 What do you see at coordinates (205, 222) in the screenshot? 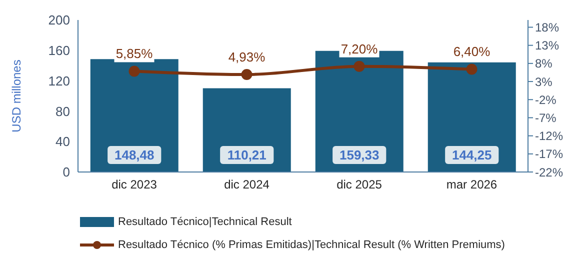
I see `legend-label: Resultado Técnico|Technical Result` at bounding box center [205, 222].